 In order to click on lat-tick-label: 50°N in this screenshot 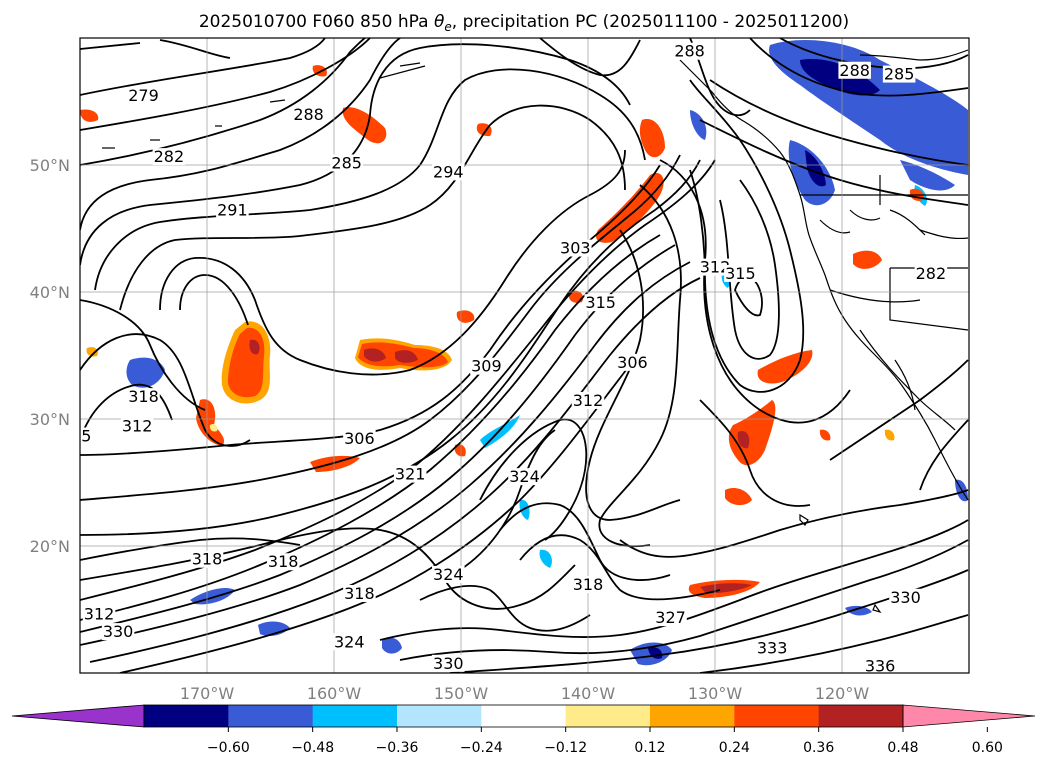, I will do `click(50, 165)`.